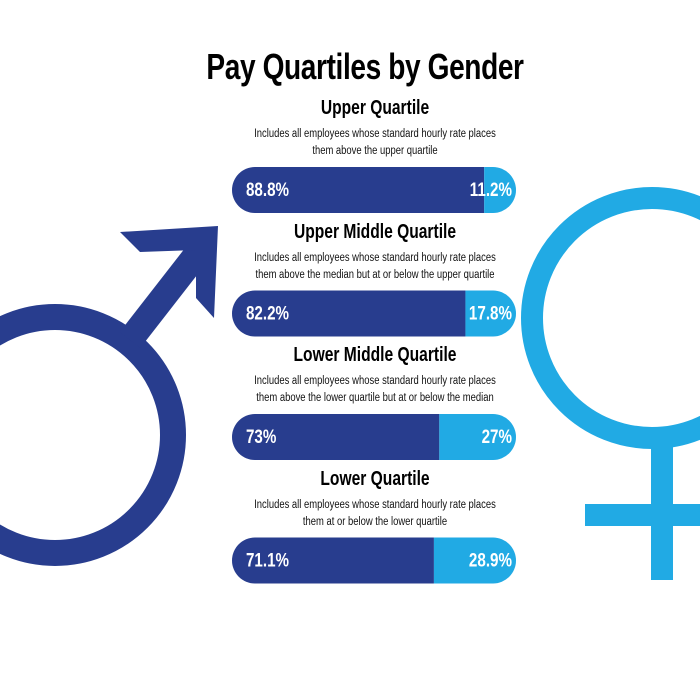 The image size is (700, 700). Describe the element at coordinates (375, 108) in the screenshot. I see `quartile-title: Upper Quartile` at that location.